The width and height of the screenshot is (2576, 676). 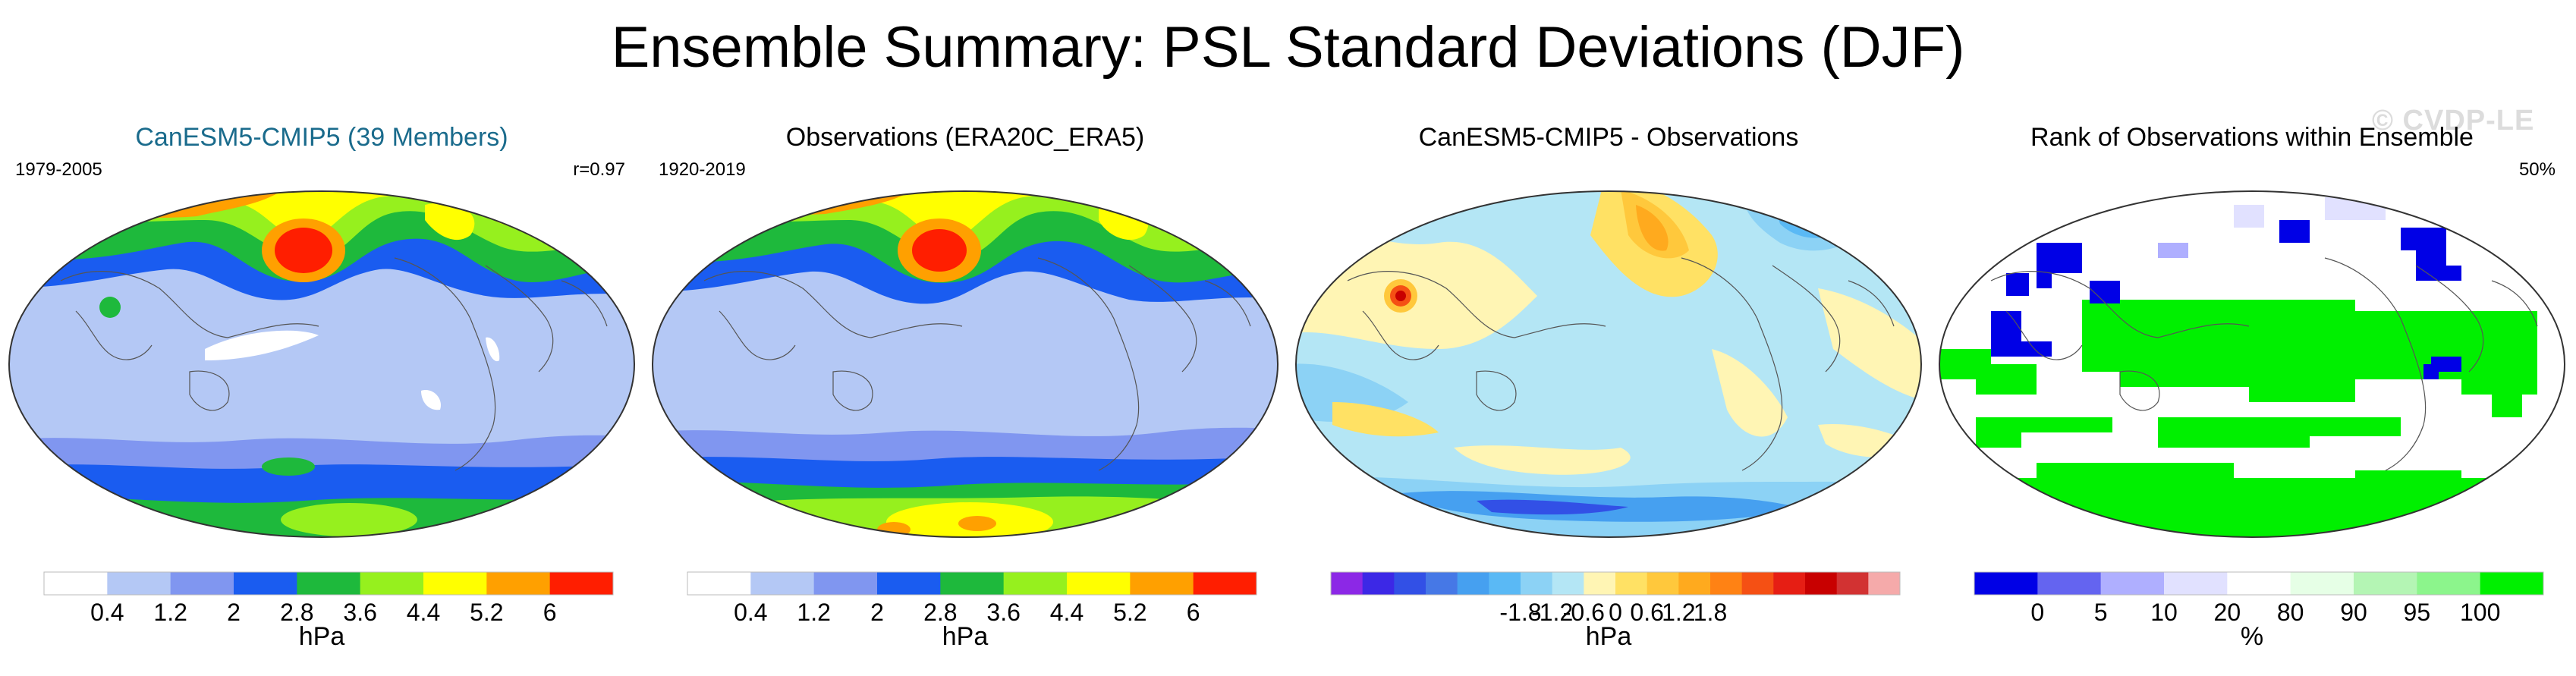 What do you see at coordinates (2290, 612) in the screenshot?
I see `colorbar-tick-label: 80` at bounding box center [2290, 612].